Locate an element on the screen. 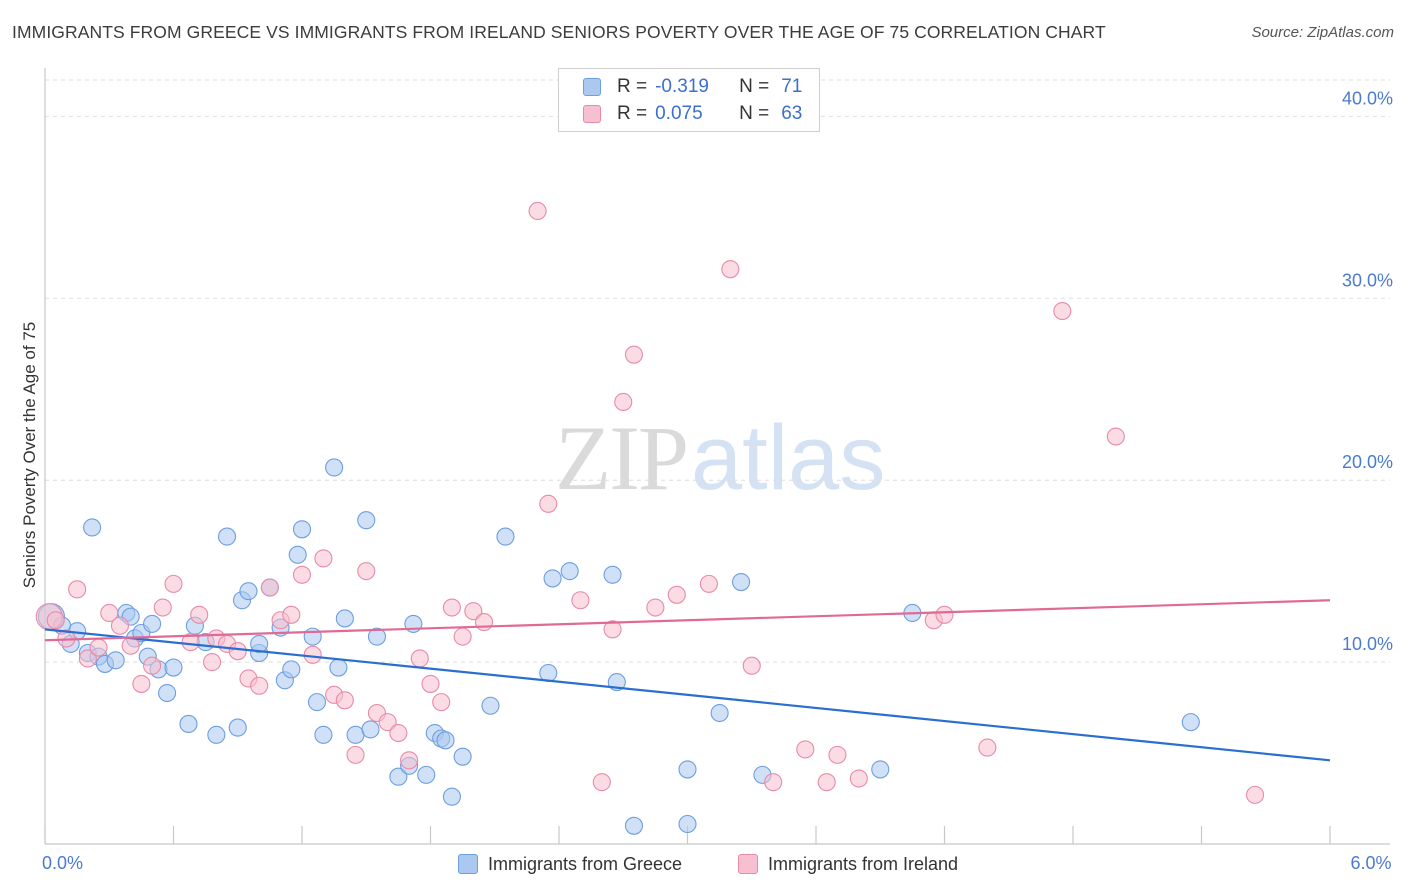 This screenshot has width=1406, height=892. watermark-atlas: atlas is located at coordinates (788, 458).